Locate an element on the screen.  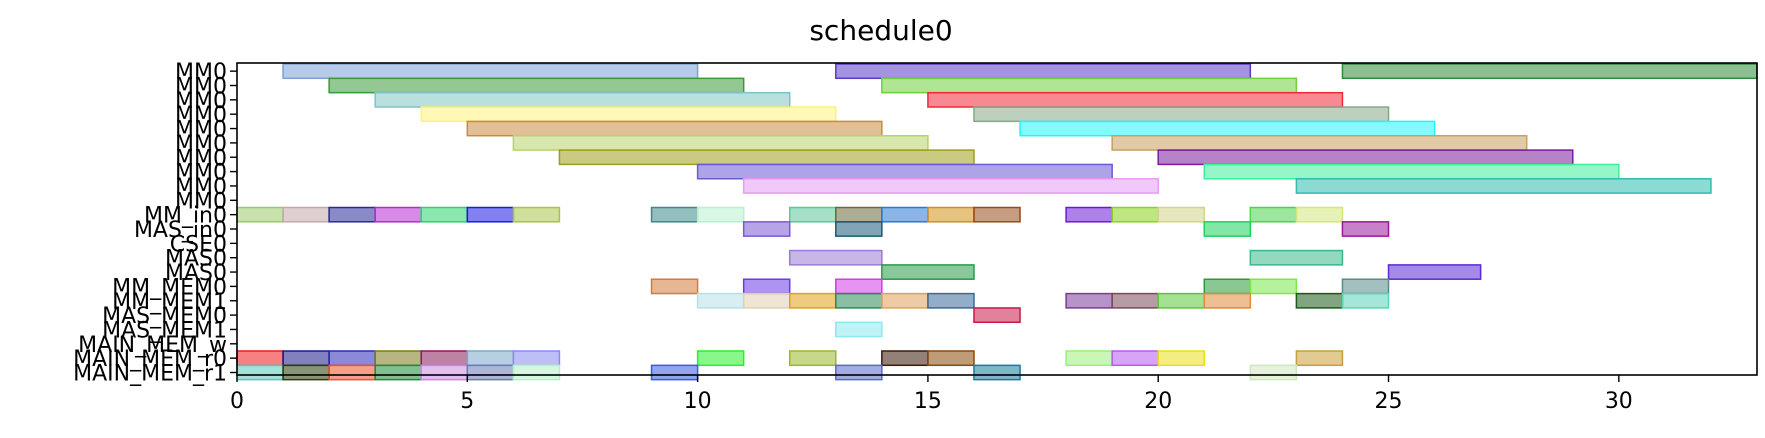
x-axis: 0 5 10 15 20 25 30 is located at coordinates (931, 394).